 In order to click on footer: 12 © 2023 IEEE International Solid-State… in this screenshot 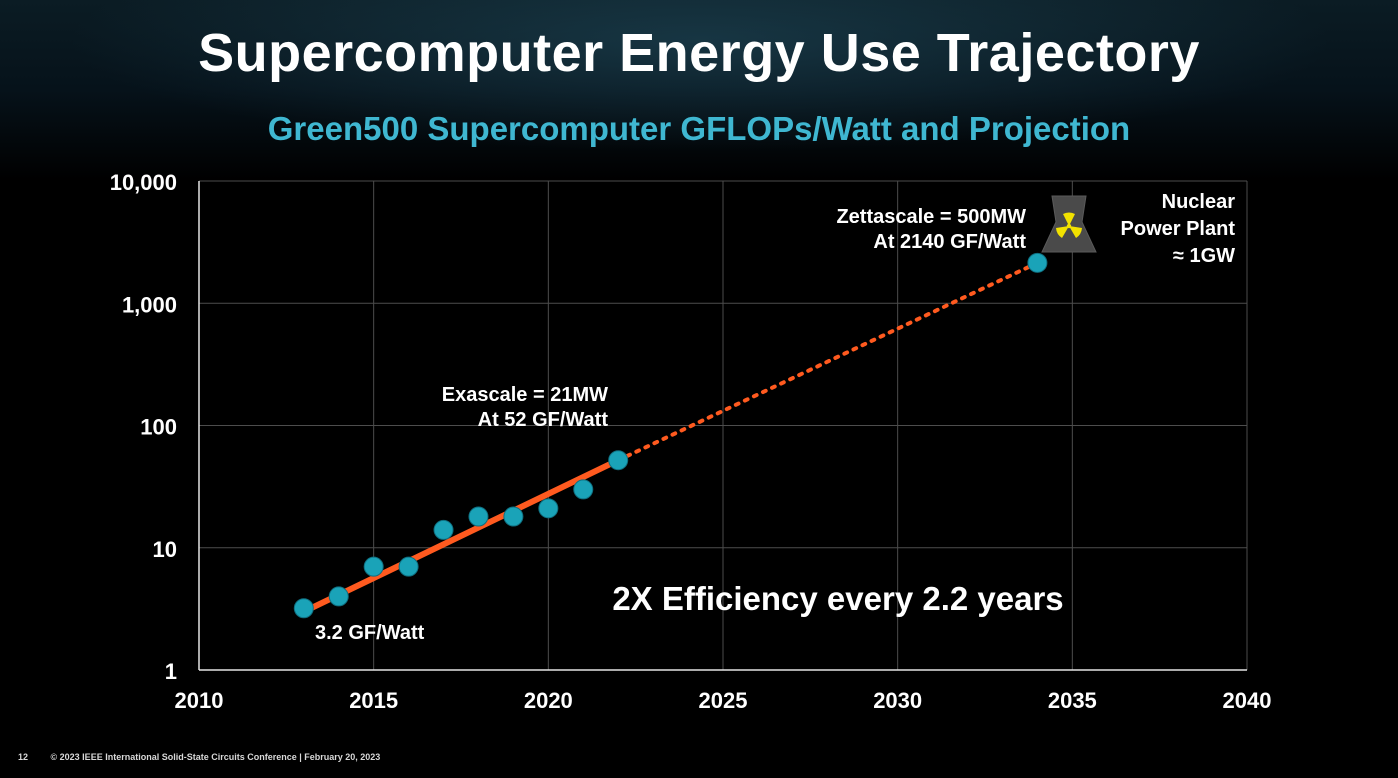, I will do `click(199, 757)`.